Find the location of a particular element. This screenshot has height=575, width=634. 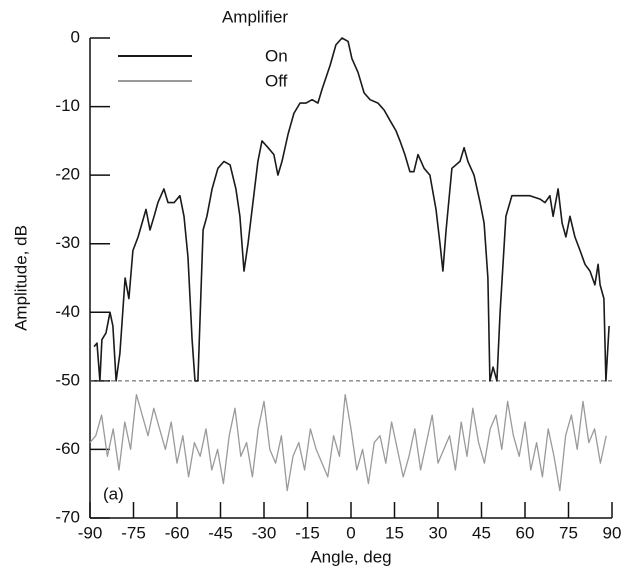

x-tick-label: -30 is located at coordinates (264, 532).